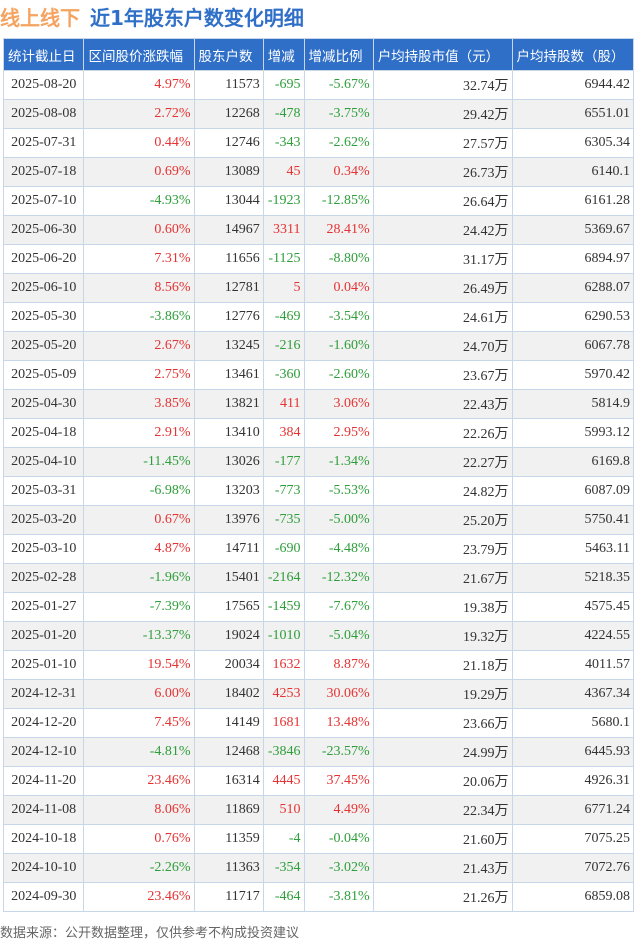 The width and height of the screenshot is (634, 941). Describe the element at coordinates (139, 578) in the screenshot. I see `cell-price-change: -1.96%` at that location.